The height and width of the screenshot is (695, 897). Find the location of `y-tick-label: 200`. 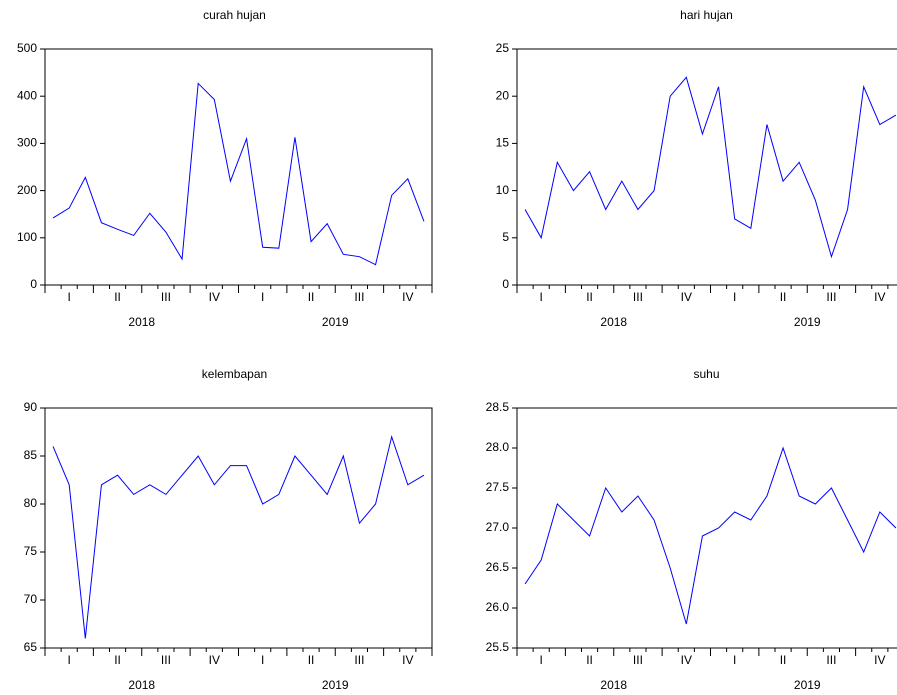

y-tick-label: 200 is located at coordinates (27, 190).